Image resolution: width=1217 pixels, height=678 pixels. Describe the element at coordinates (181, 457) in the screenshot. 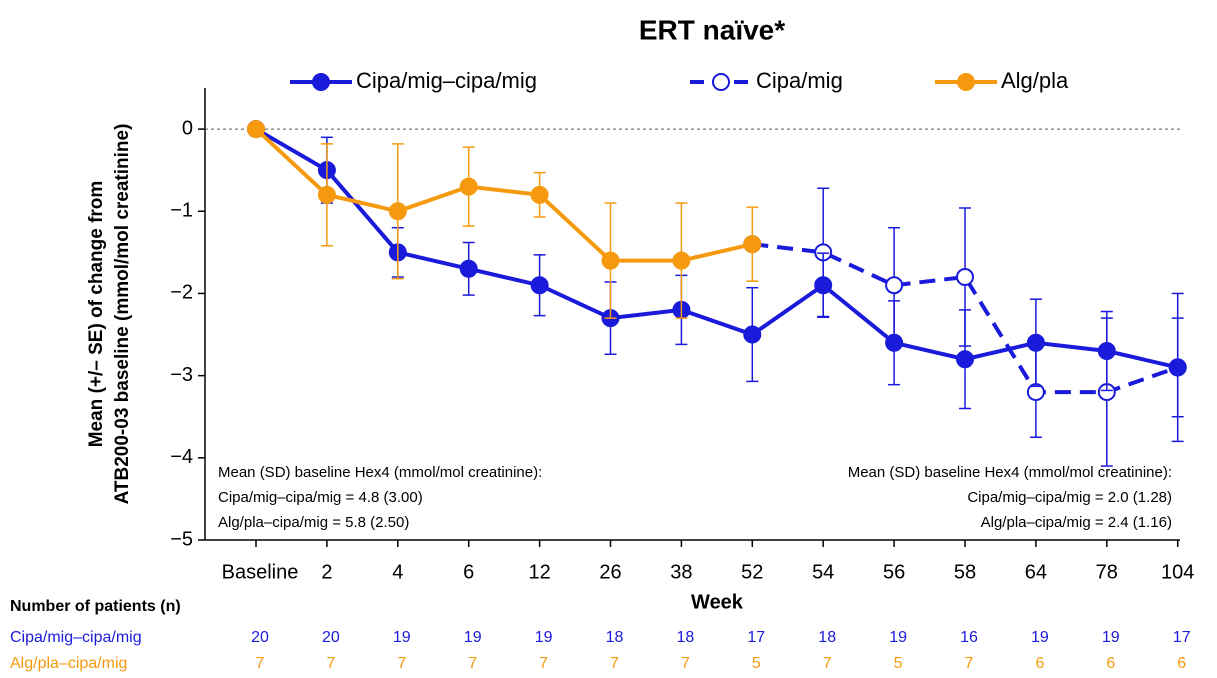

I see `y-tick-label: −4` at that location.